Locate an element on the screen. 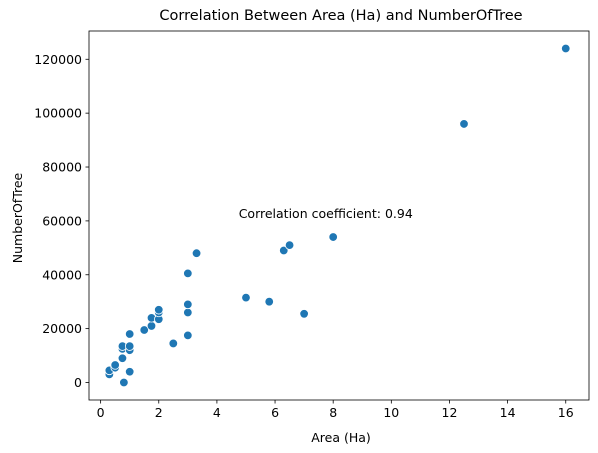  y-tick-label: 60000 is located at coordinates (62, 220).